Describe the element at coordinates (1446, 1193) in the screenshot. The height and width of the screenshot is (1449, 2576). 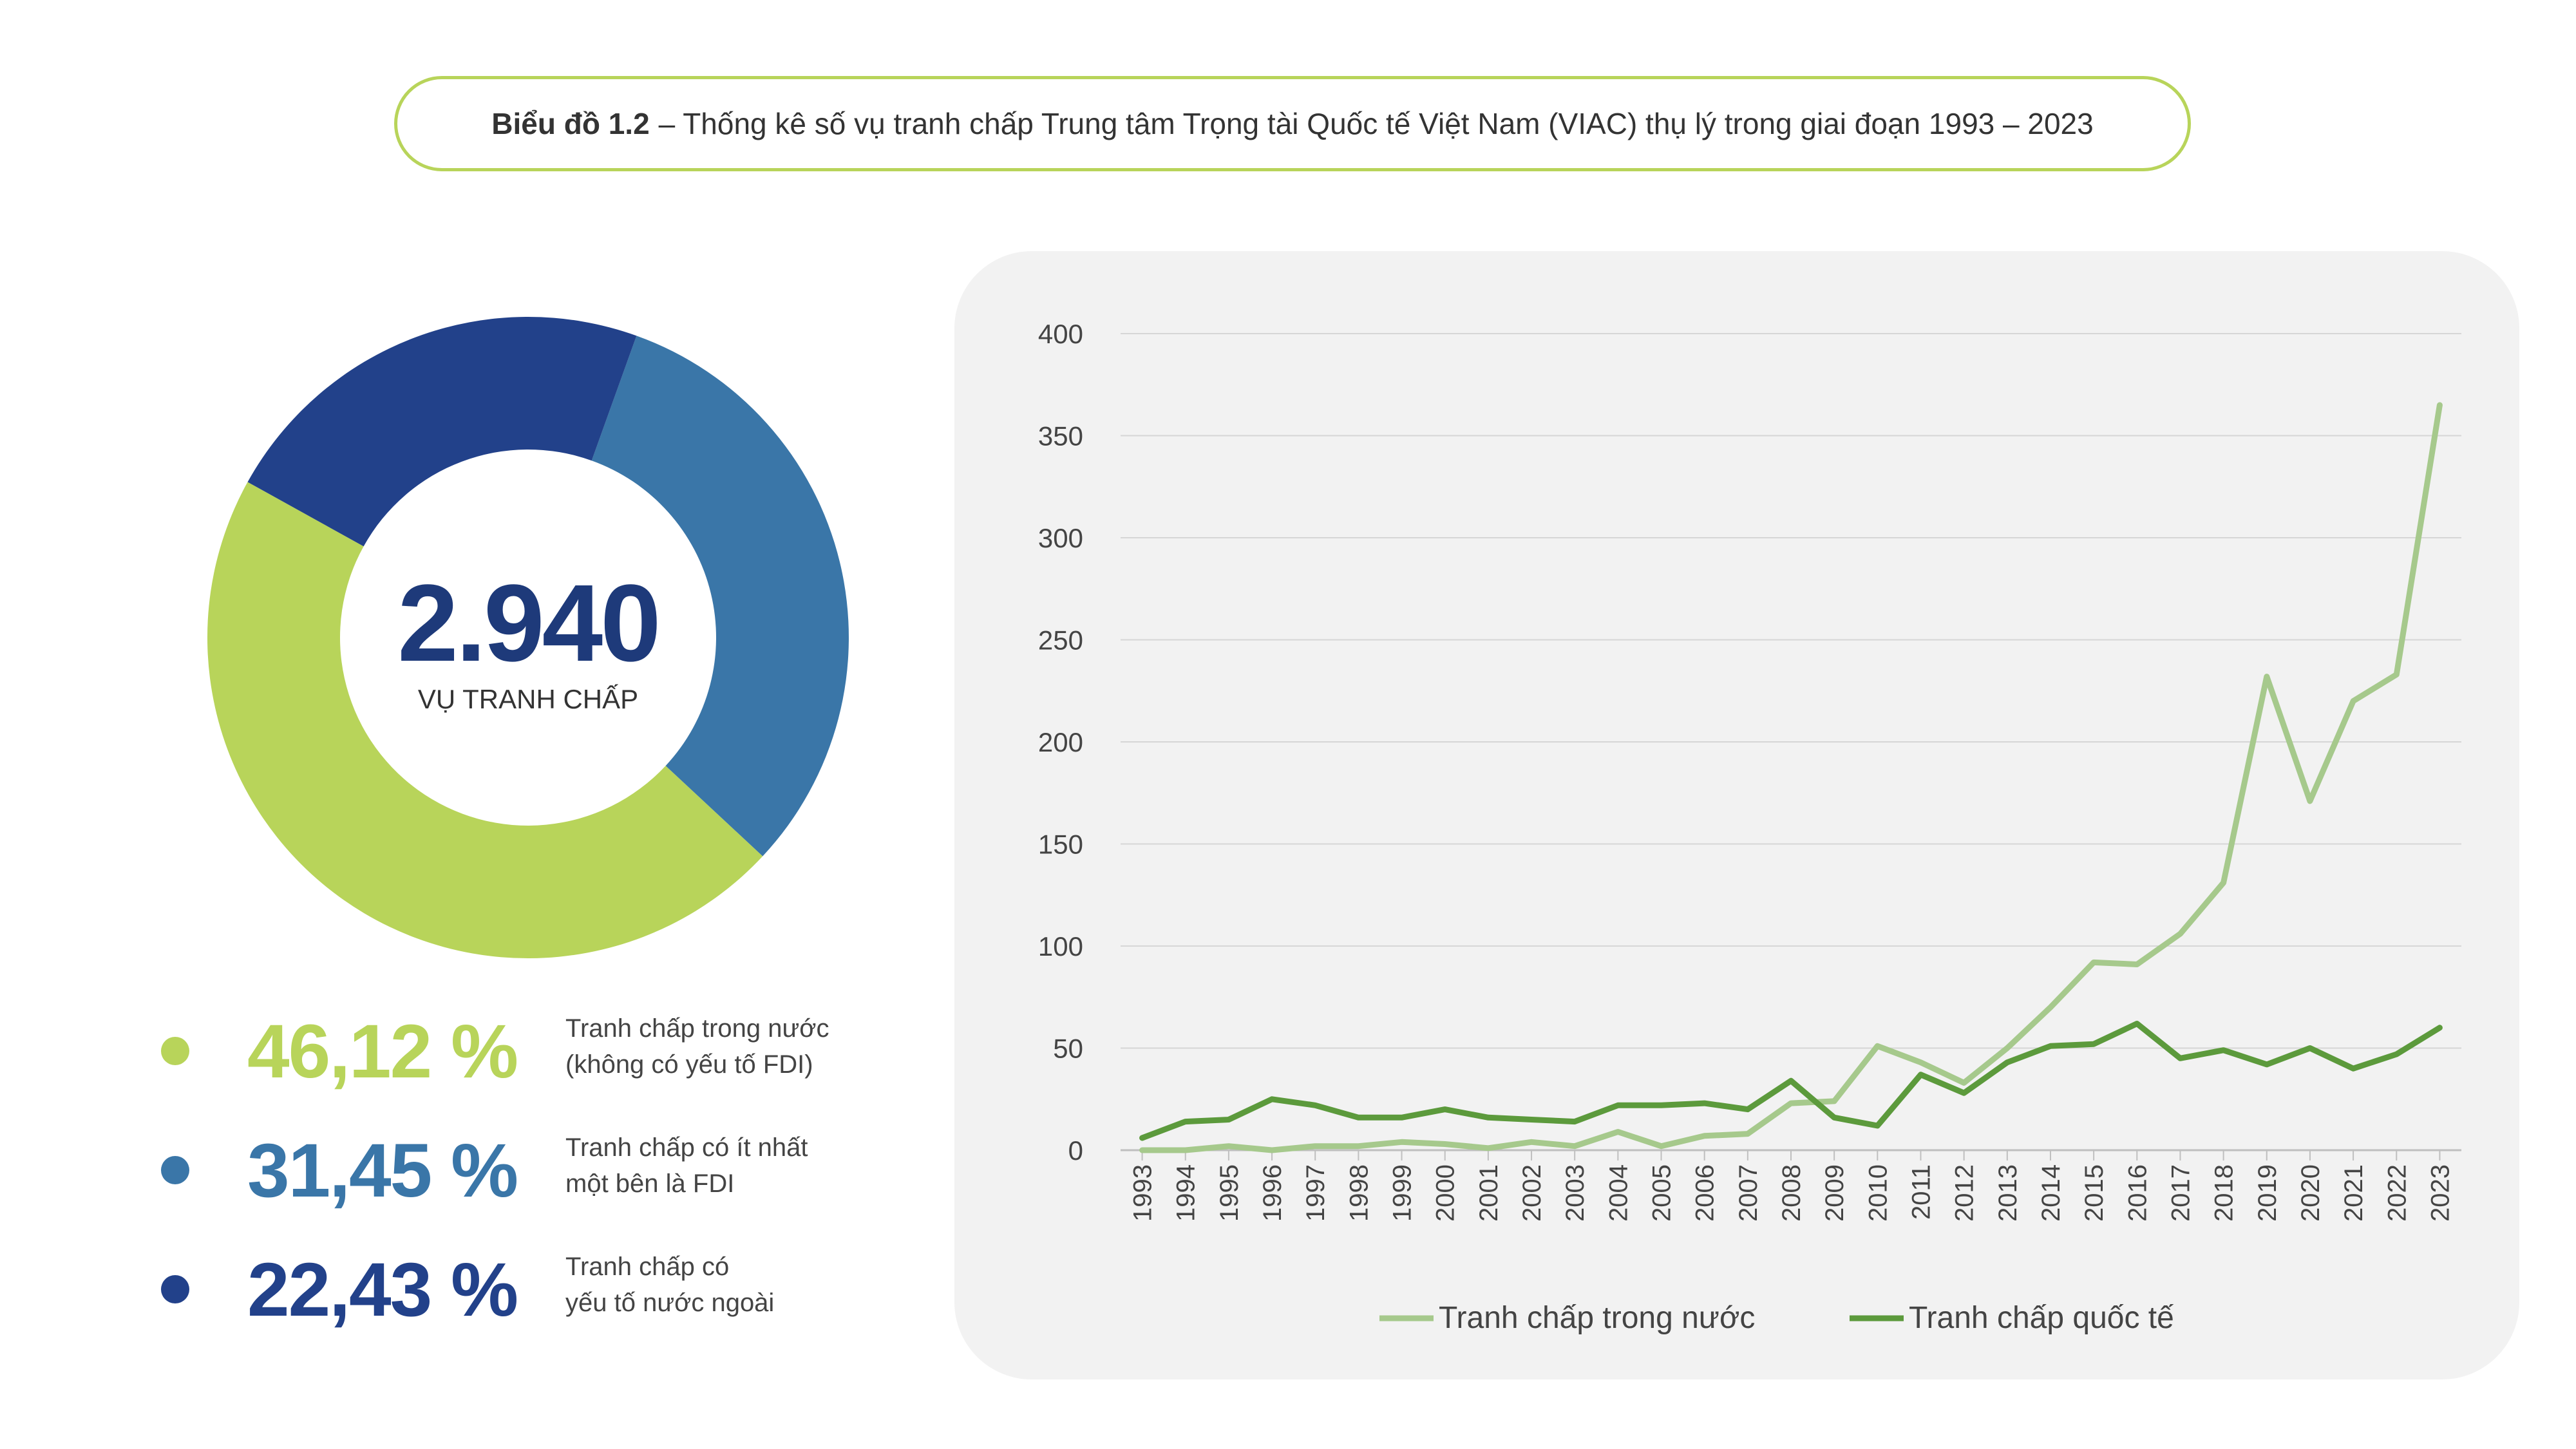
I see `x-tick-label: 2000` at that location.